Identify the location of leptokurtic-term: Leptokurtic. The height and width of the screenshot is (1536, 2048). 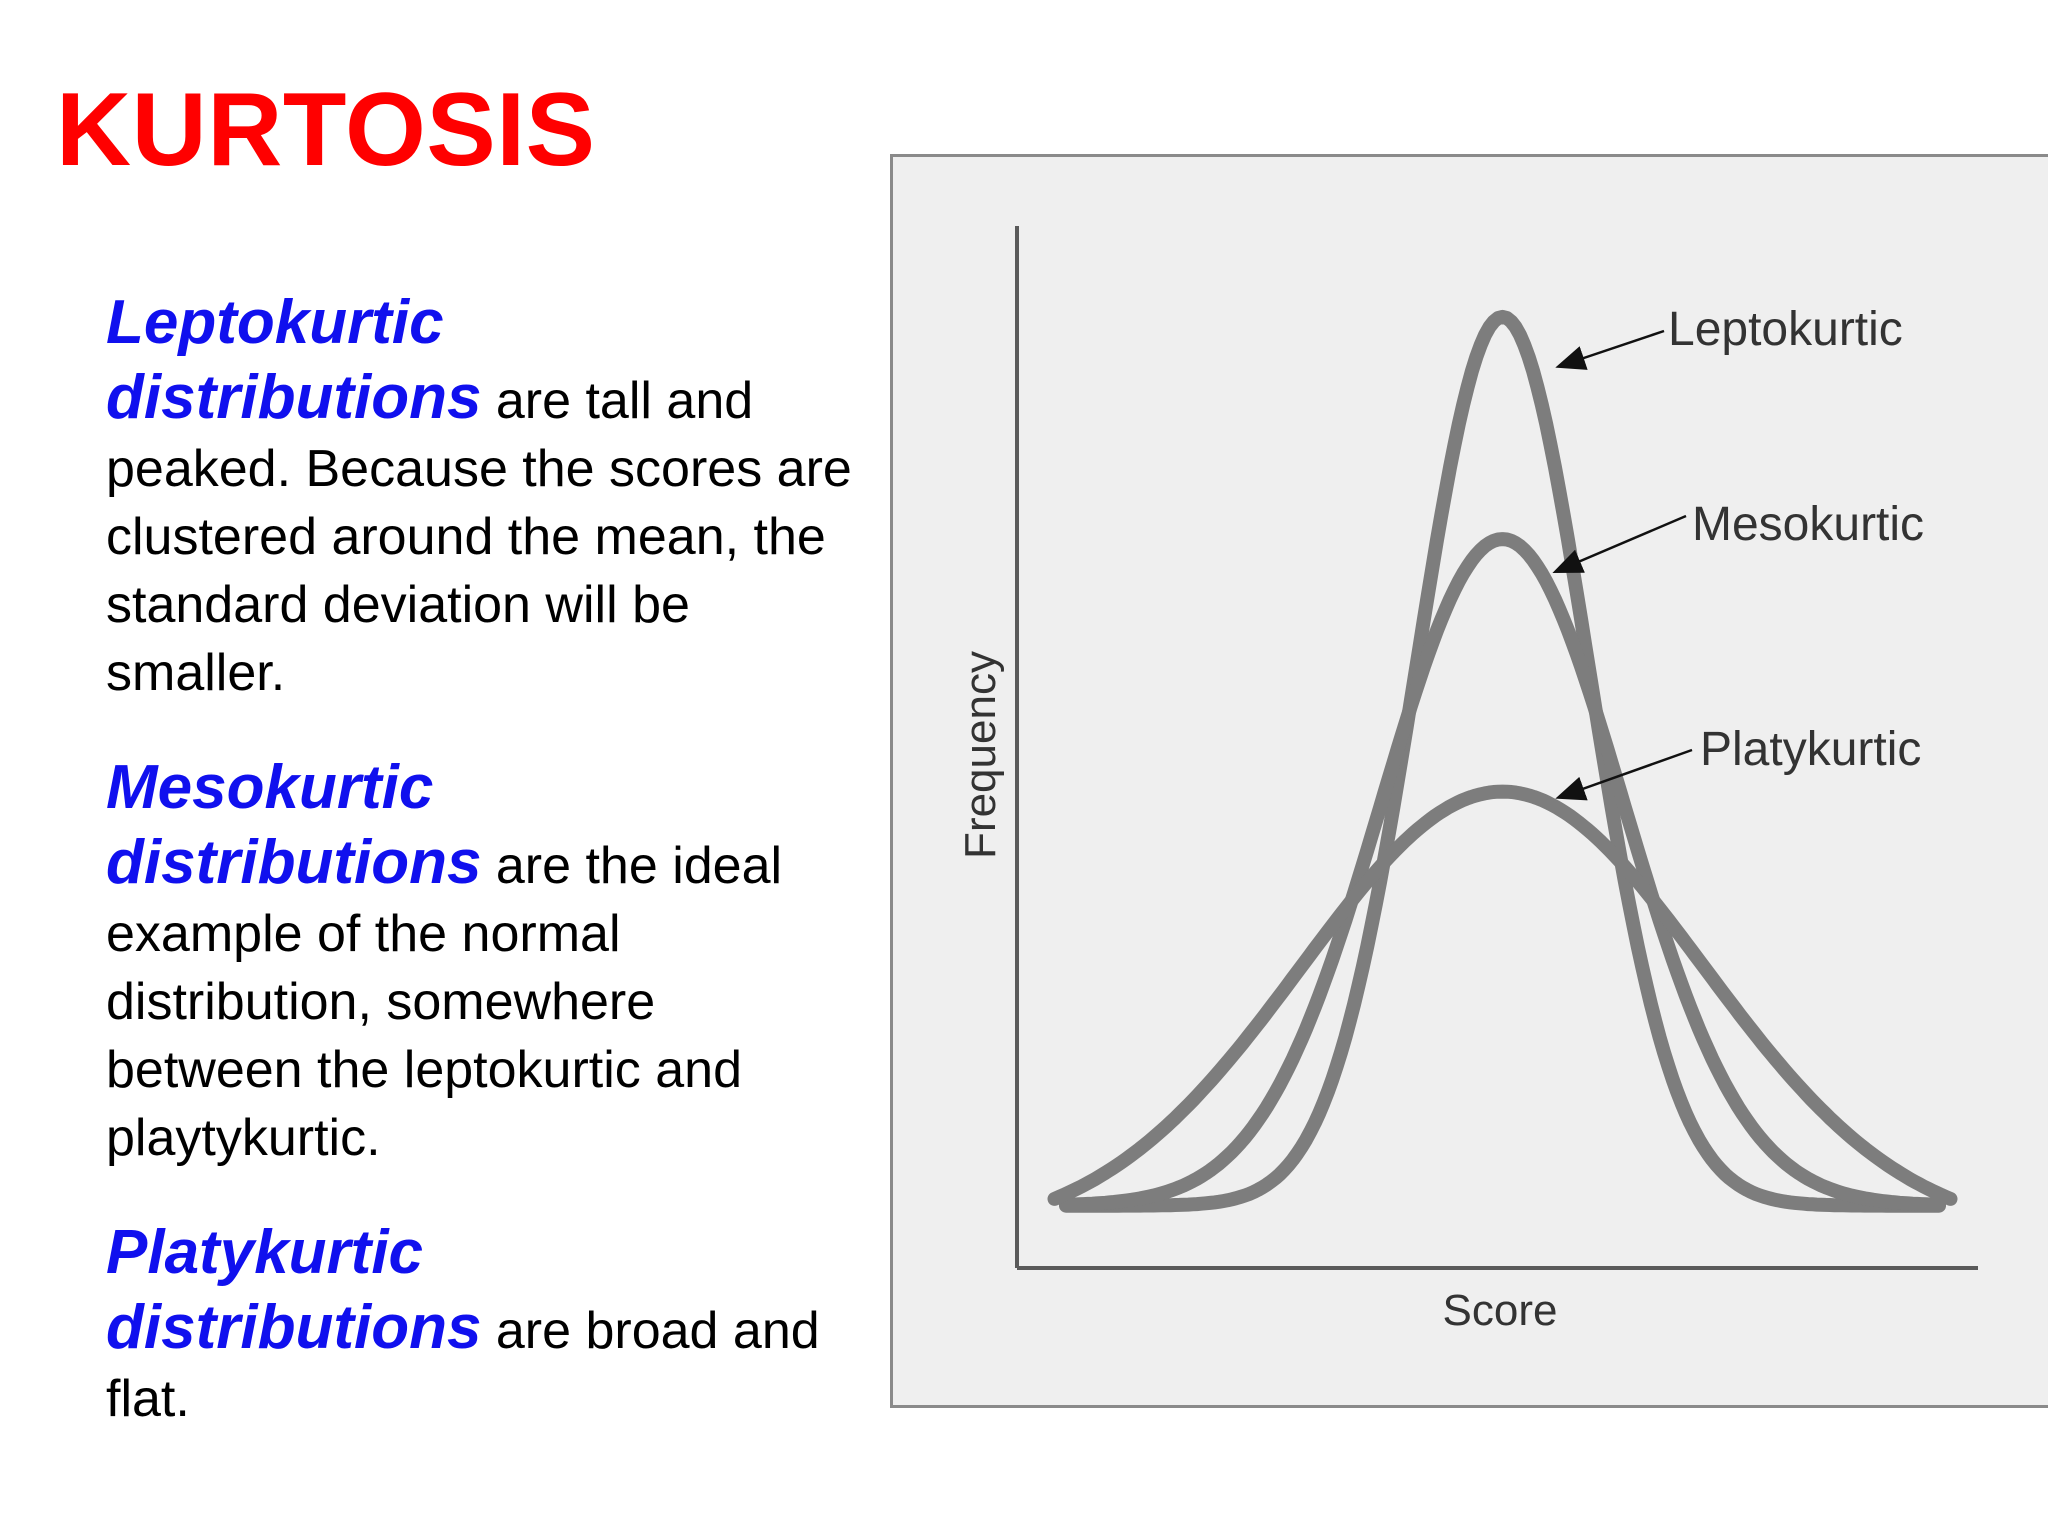
(275, 322).